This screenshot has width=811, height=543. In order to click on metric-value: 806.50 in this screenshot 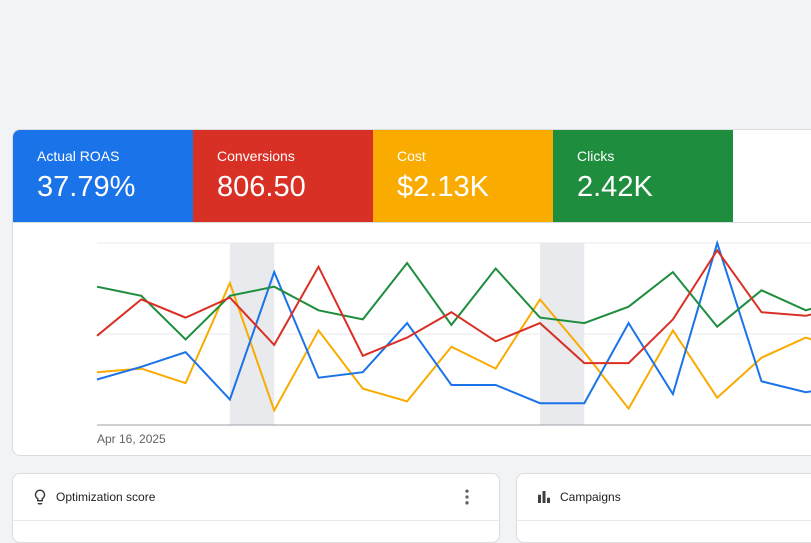, I will do `click(261, 187)`.